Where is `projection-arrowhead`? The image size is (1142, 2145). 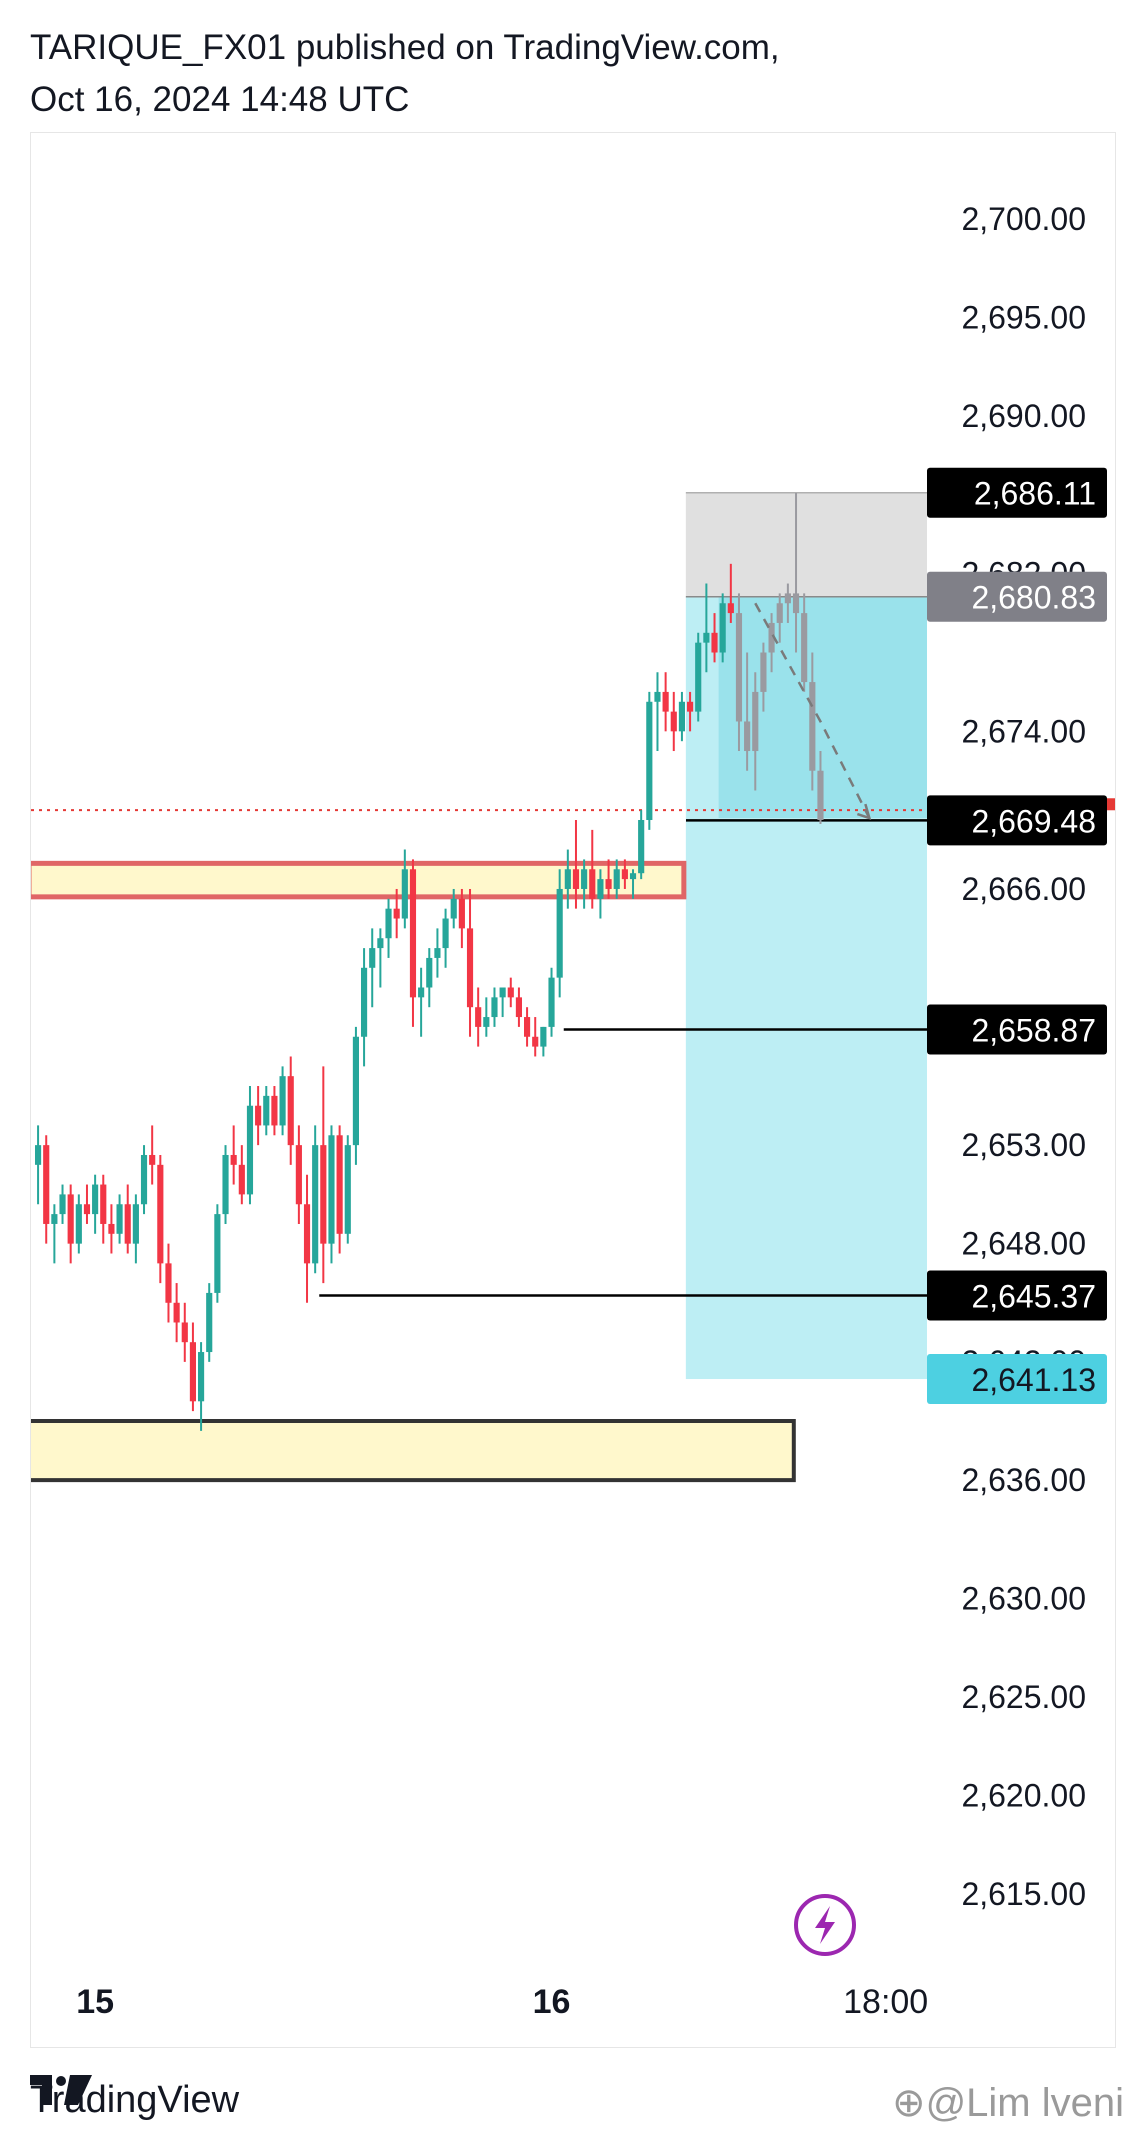 projection-arrowhead is located at coordinates (864, 811).